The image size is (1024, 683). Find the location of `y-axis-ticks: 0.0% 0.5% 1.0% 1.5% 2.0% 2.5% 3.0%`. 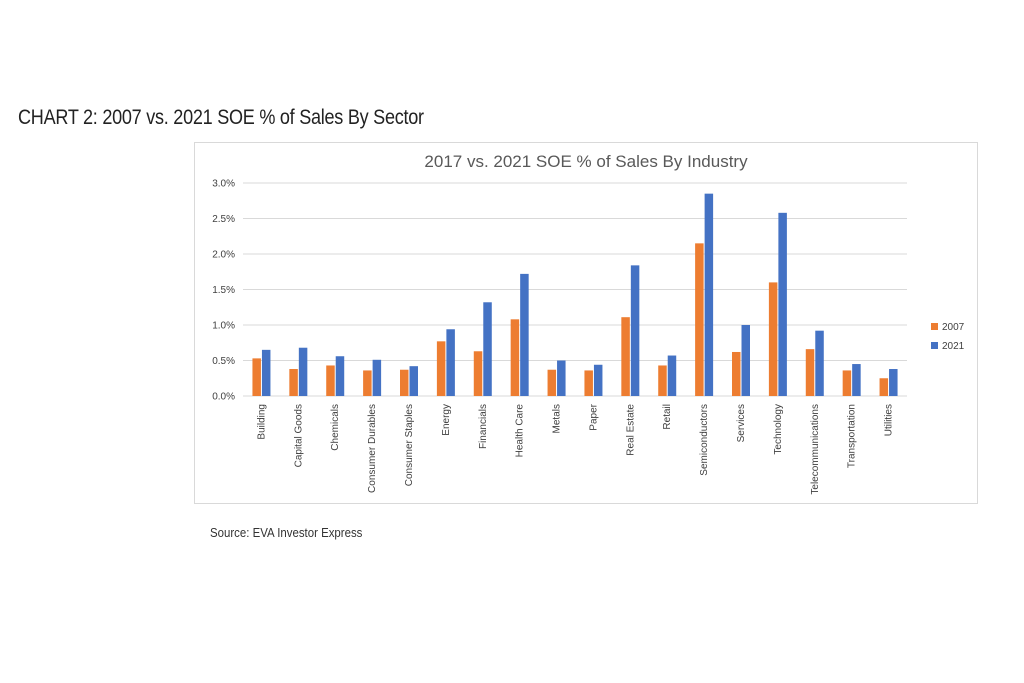

y-axis-ticks: 0.0% 0.5% 1.0% 1.5% 2.0% 2.5% 3.0% is located at coordinates (223, 291).